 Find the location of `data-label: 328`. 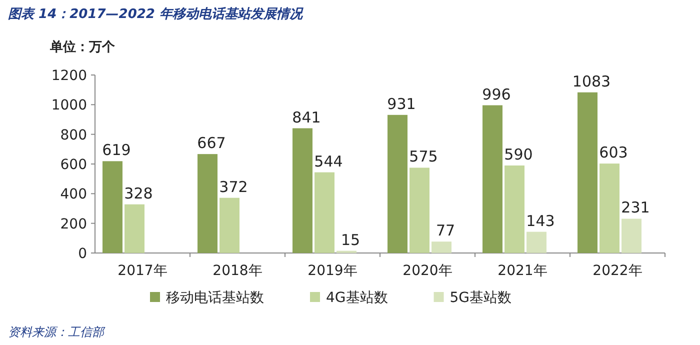

data-label: 328 is located at coordinates (138, 193).